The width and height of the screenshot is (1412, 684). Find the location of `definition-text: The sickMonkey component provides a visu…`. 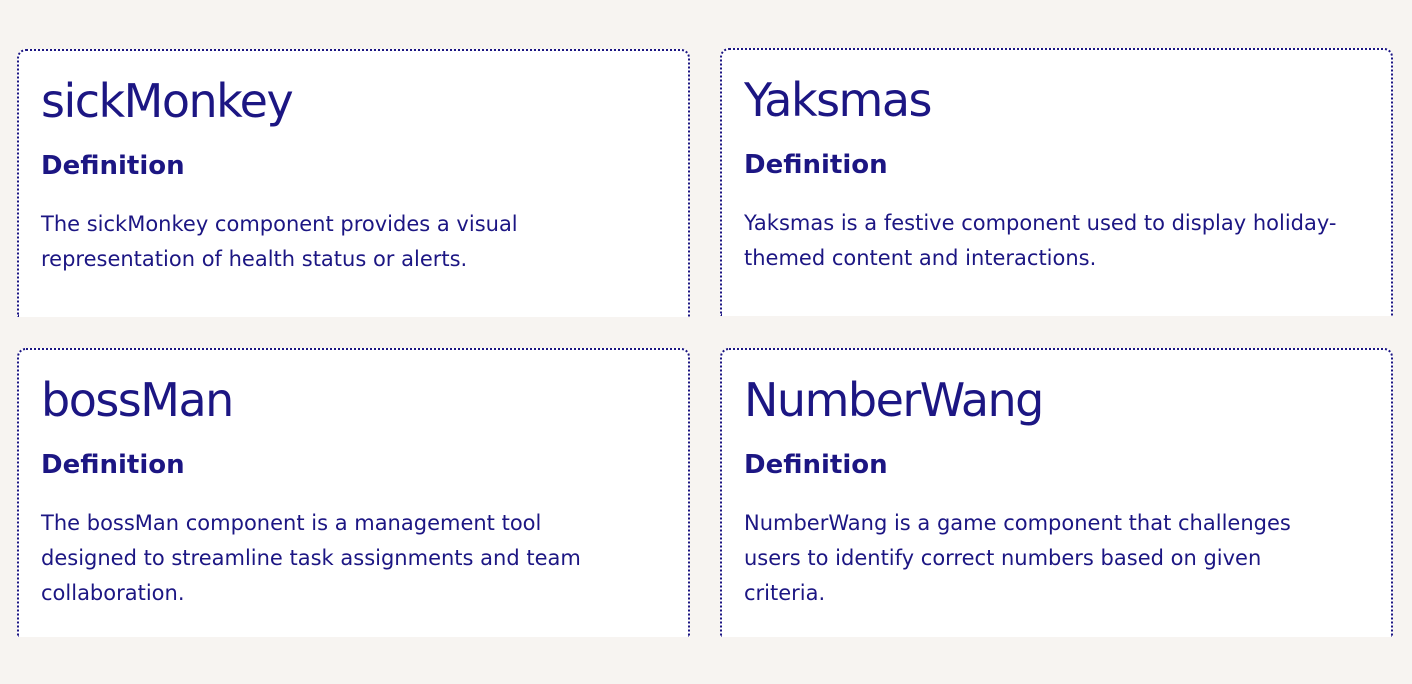

definition-text: The sickMonkey component provides a visu… is located at coordinates (279, 241).